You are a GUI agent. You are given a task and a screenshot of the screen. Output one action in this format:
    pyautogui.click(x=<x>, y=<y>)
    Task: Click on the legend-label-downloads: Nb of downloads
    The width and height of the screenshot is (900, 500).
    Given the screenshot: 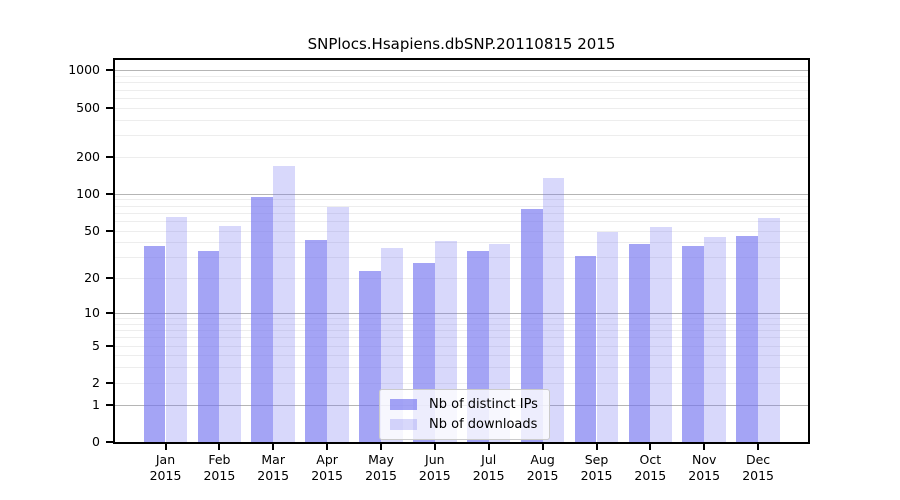 What is the action you would take?
    pyautogui.click(x=483, y=424)
    